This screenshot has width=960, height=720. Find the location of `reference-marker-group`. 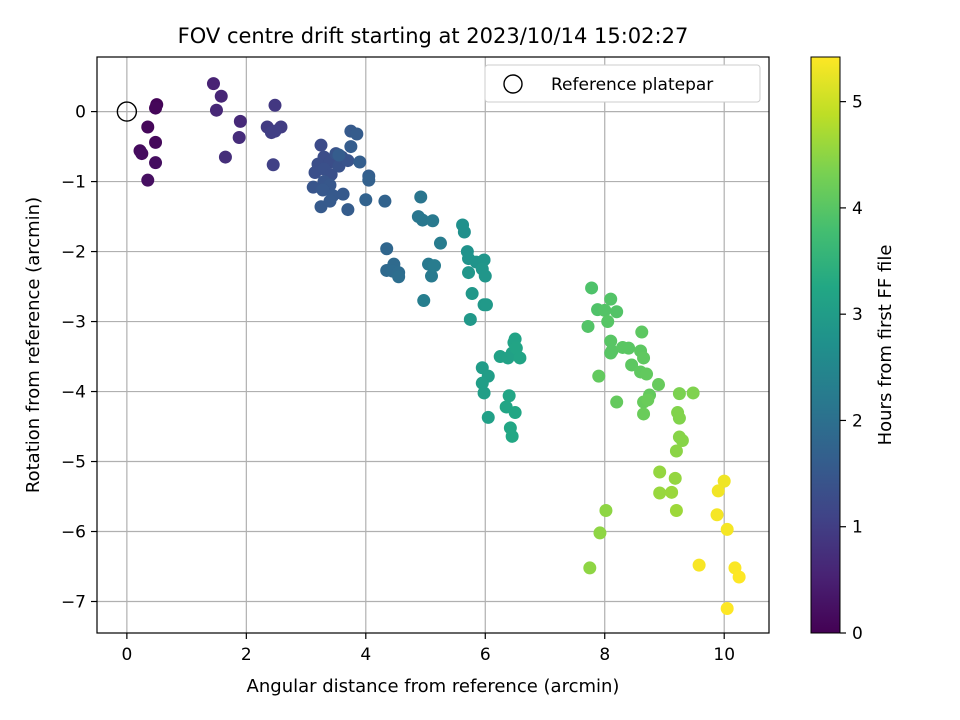

reference-marker-group is located at coordinates (127, 111).